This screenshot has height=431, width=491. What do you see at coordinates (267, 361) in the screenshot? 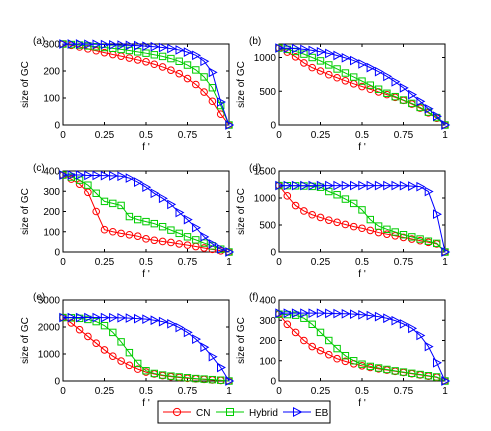
I see `y-tick-label: 100` at bounding box center [267, 361].